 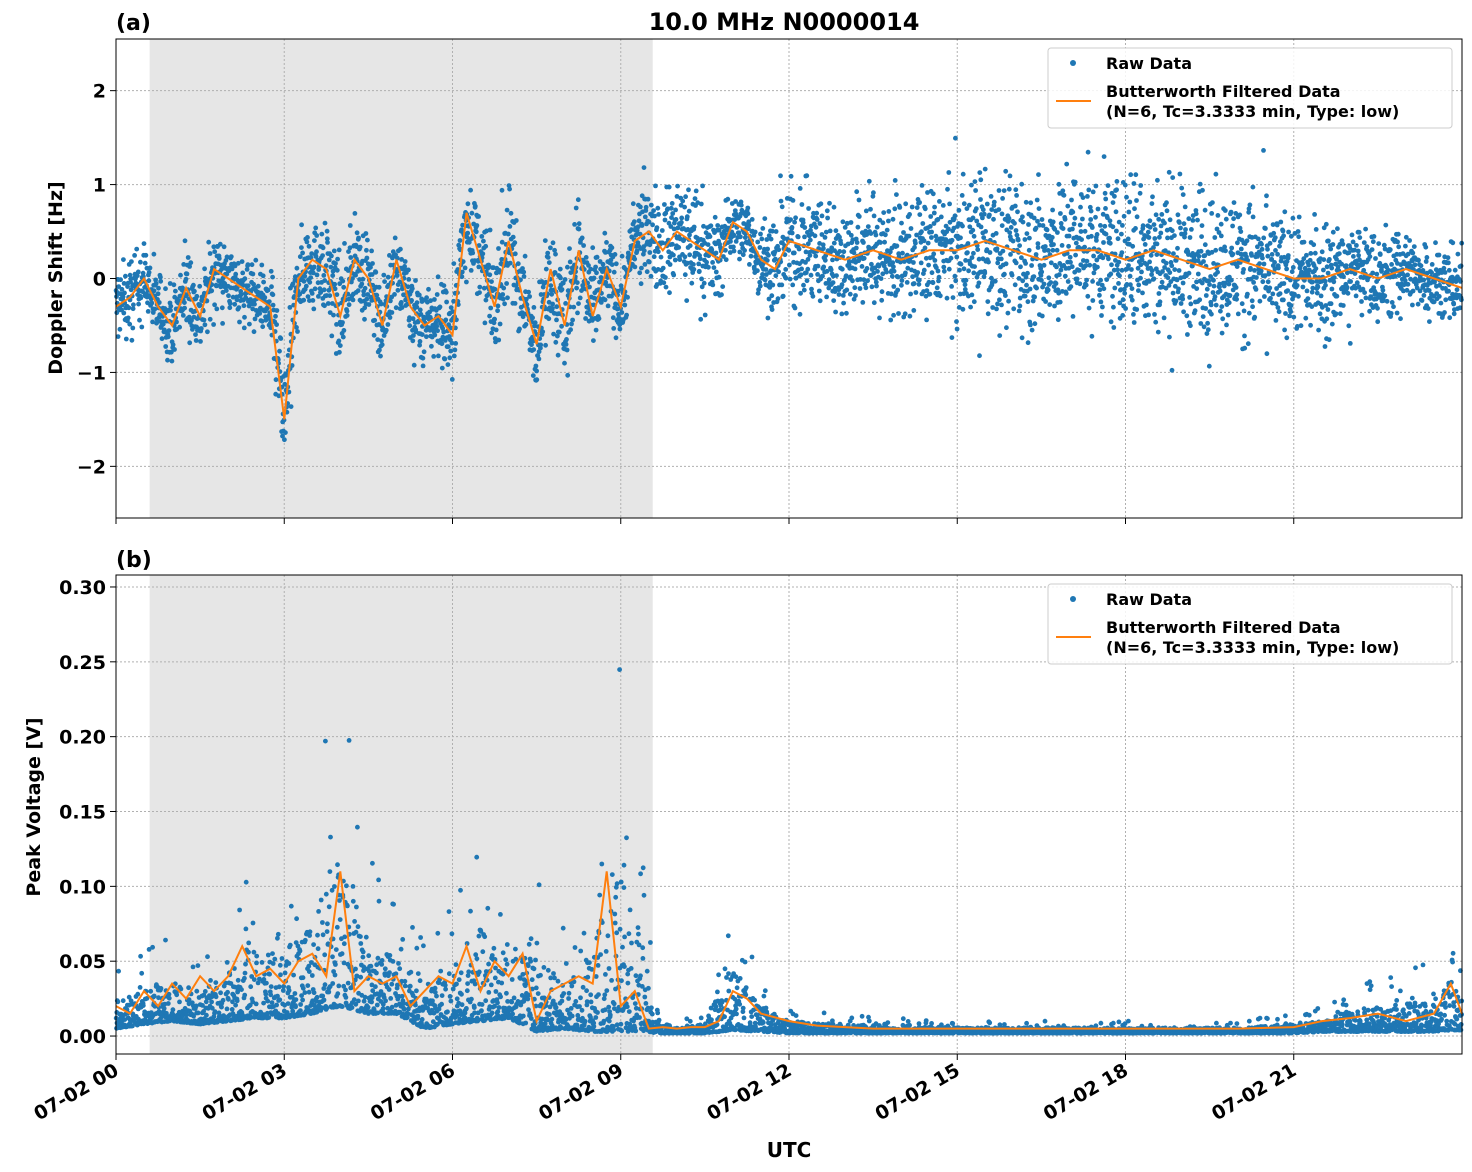 I want to click on legend-raw-label-a: Raw Data, so click(x=1149, y=63).